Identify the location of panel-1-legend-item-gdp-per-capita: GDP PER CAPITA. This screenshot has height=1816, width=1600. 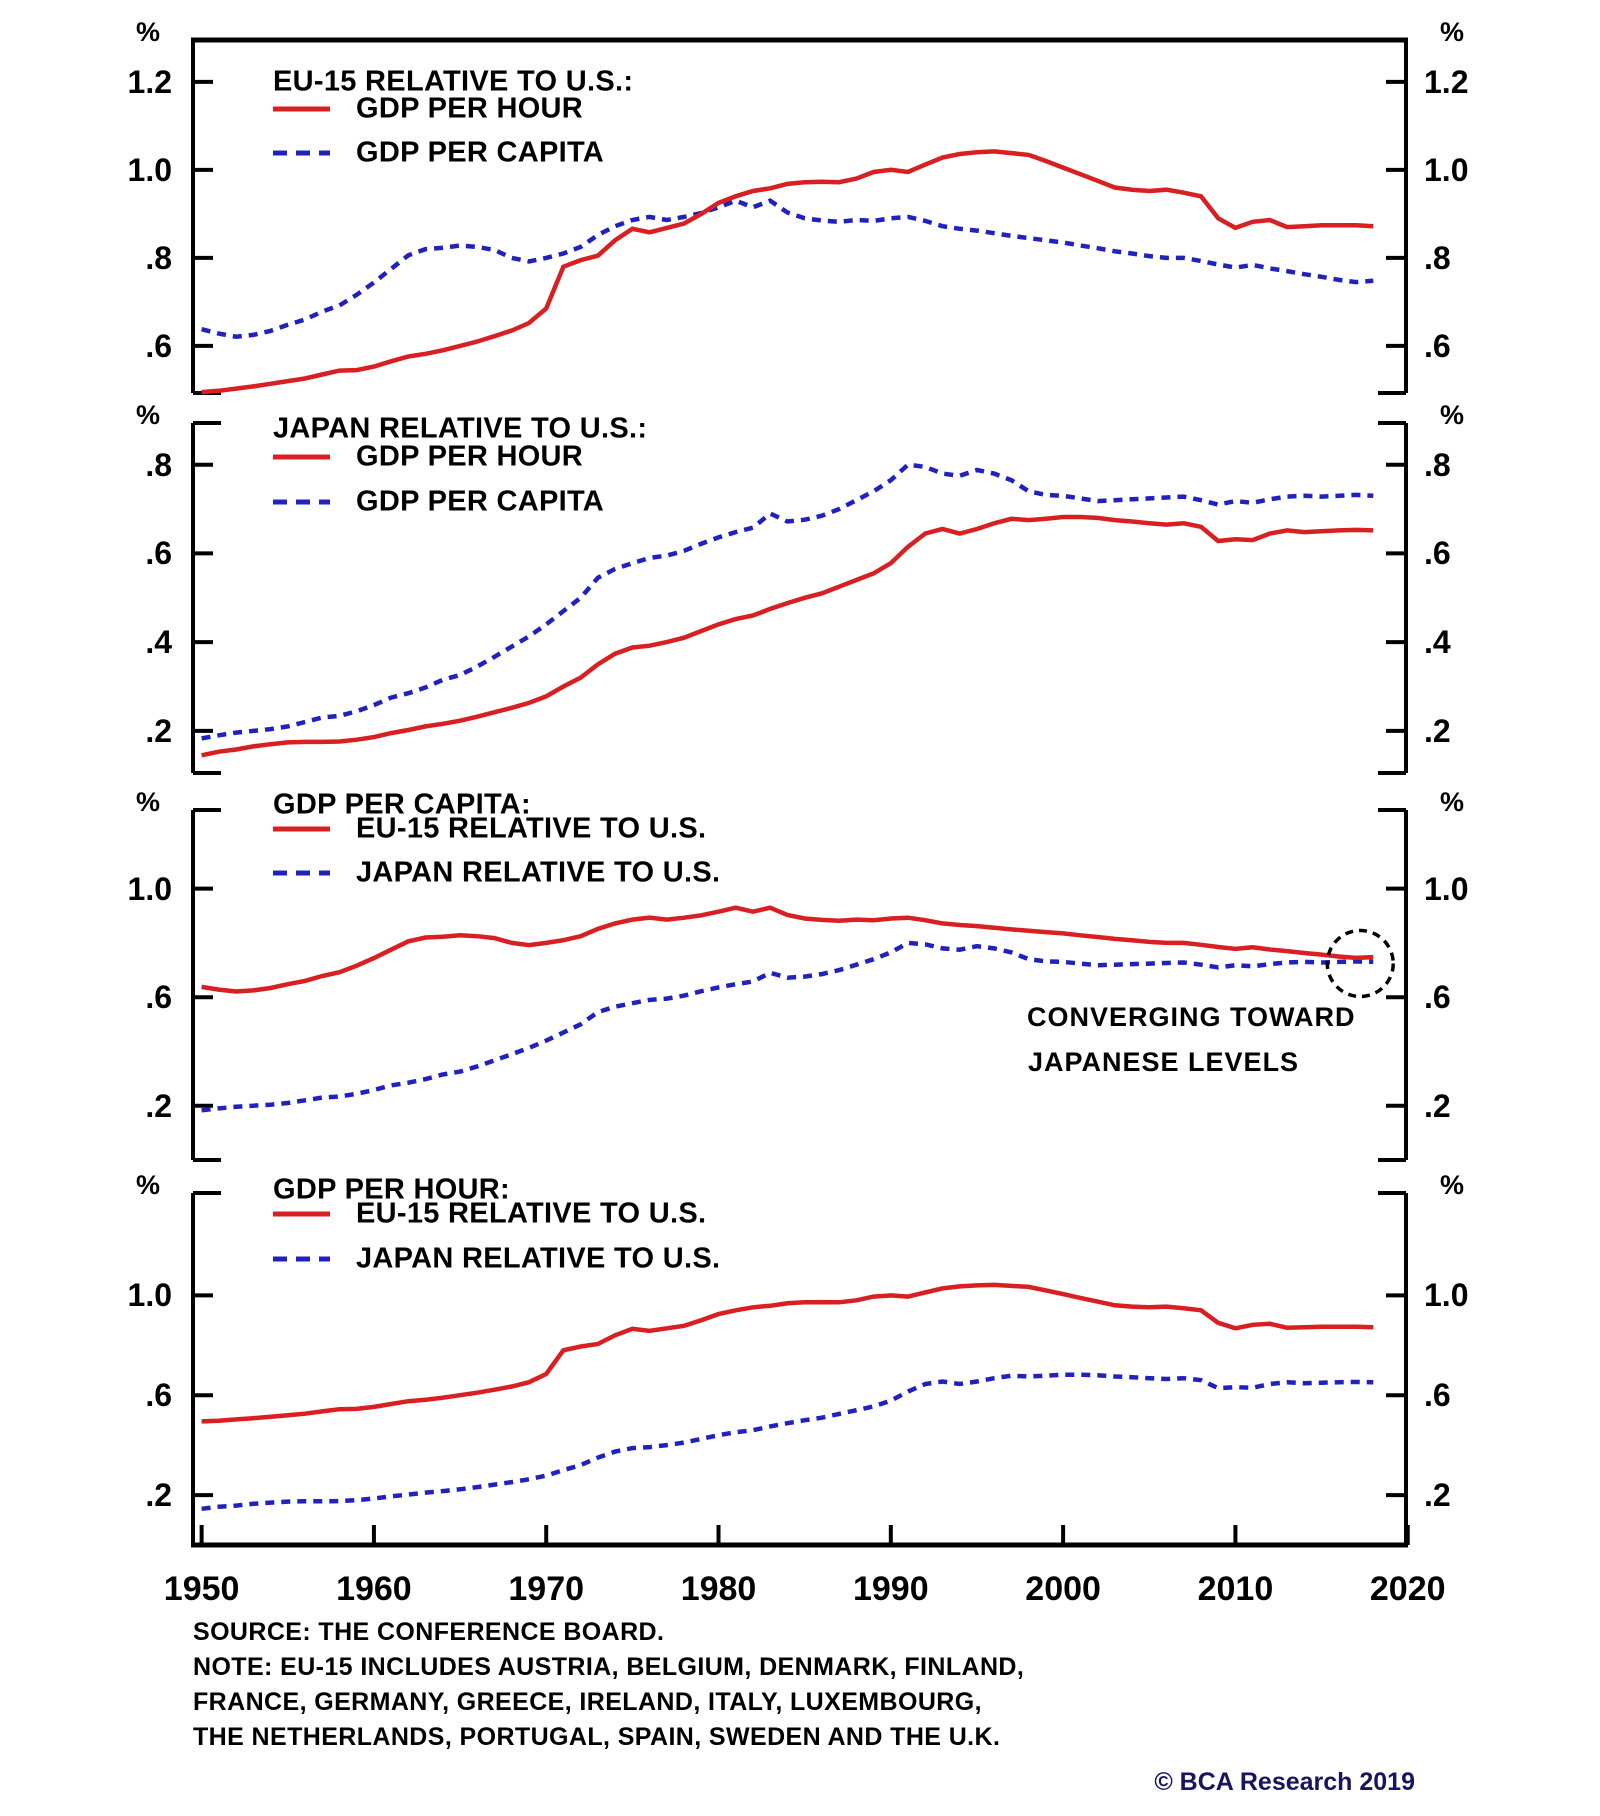
(438, 153).